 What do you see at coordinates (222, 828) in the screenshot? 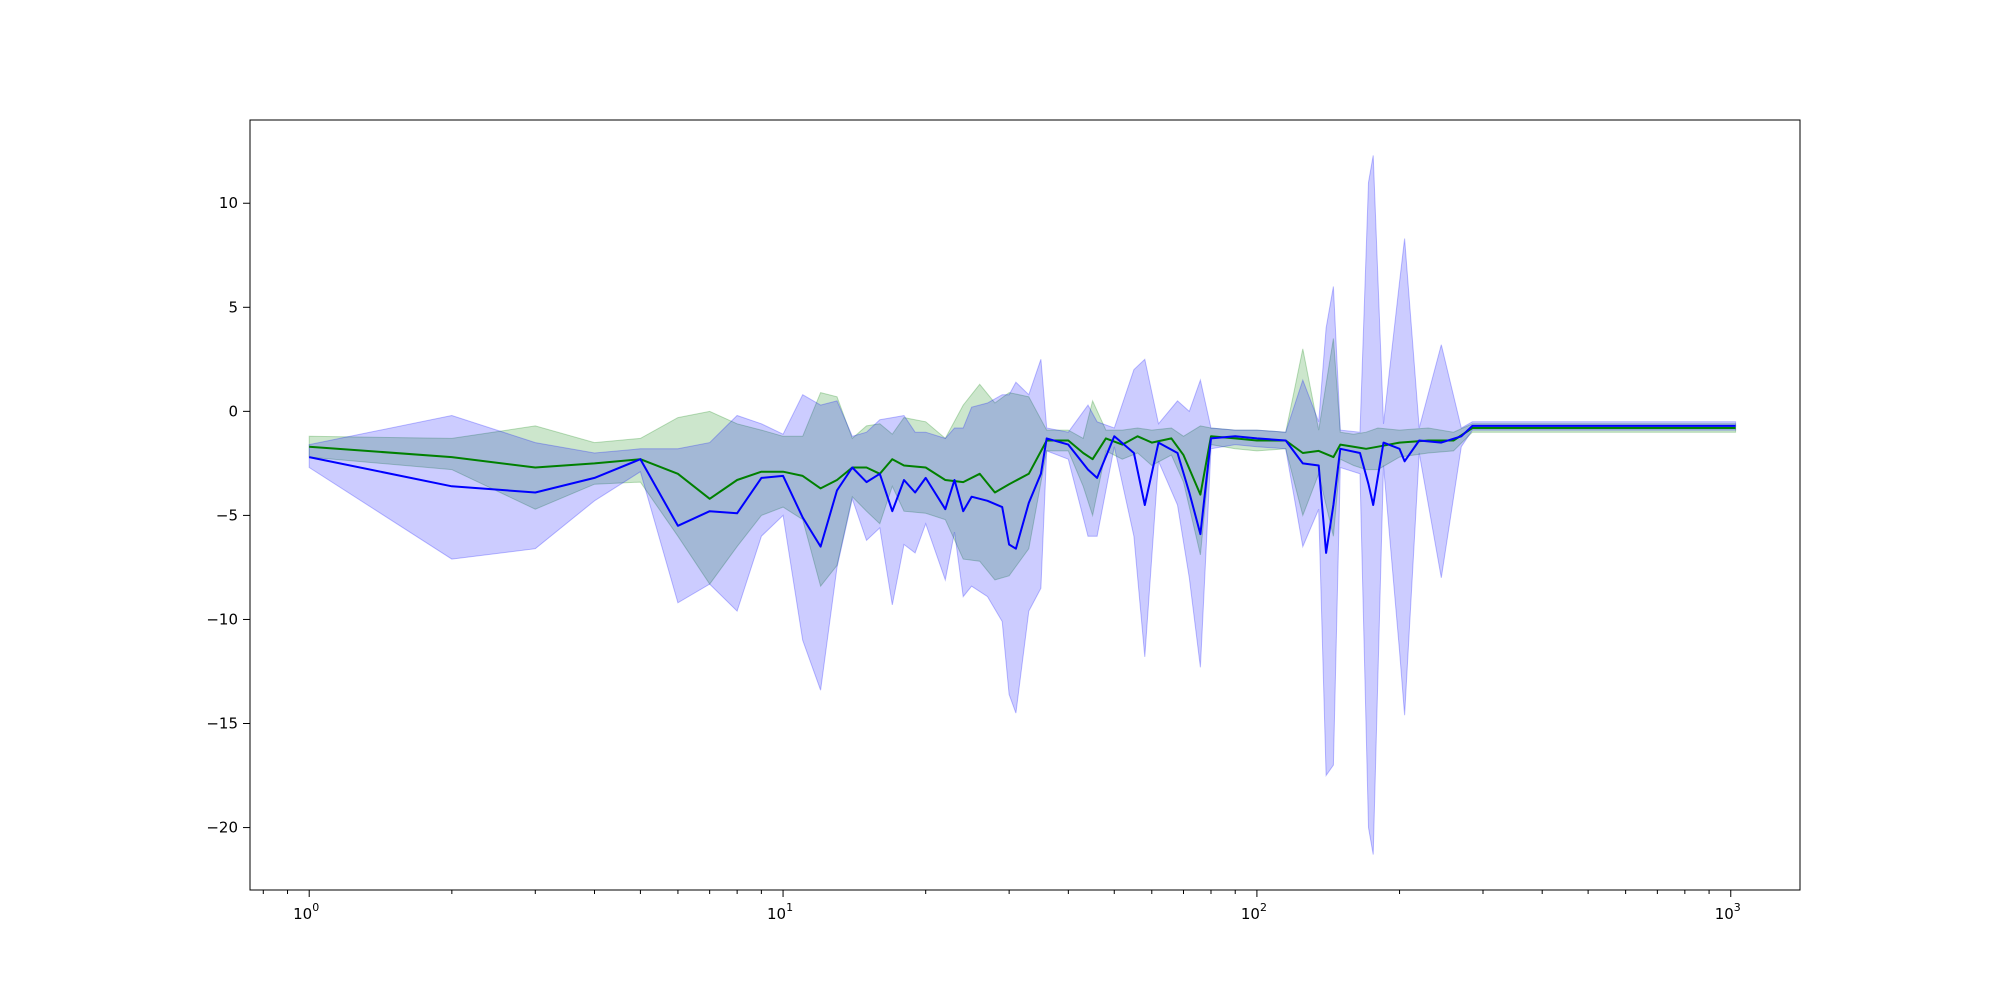
I see `y-tick-label: −20` at bounding box center [222, 828].